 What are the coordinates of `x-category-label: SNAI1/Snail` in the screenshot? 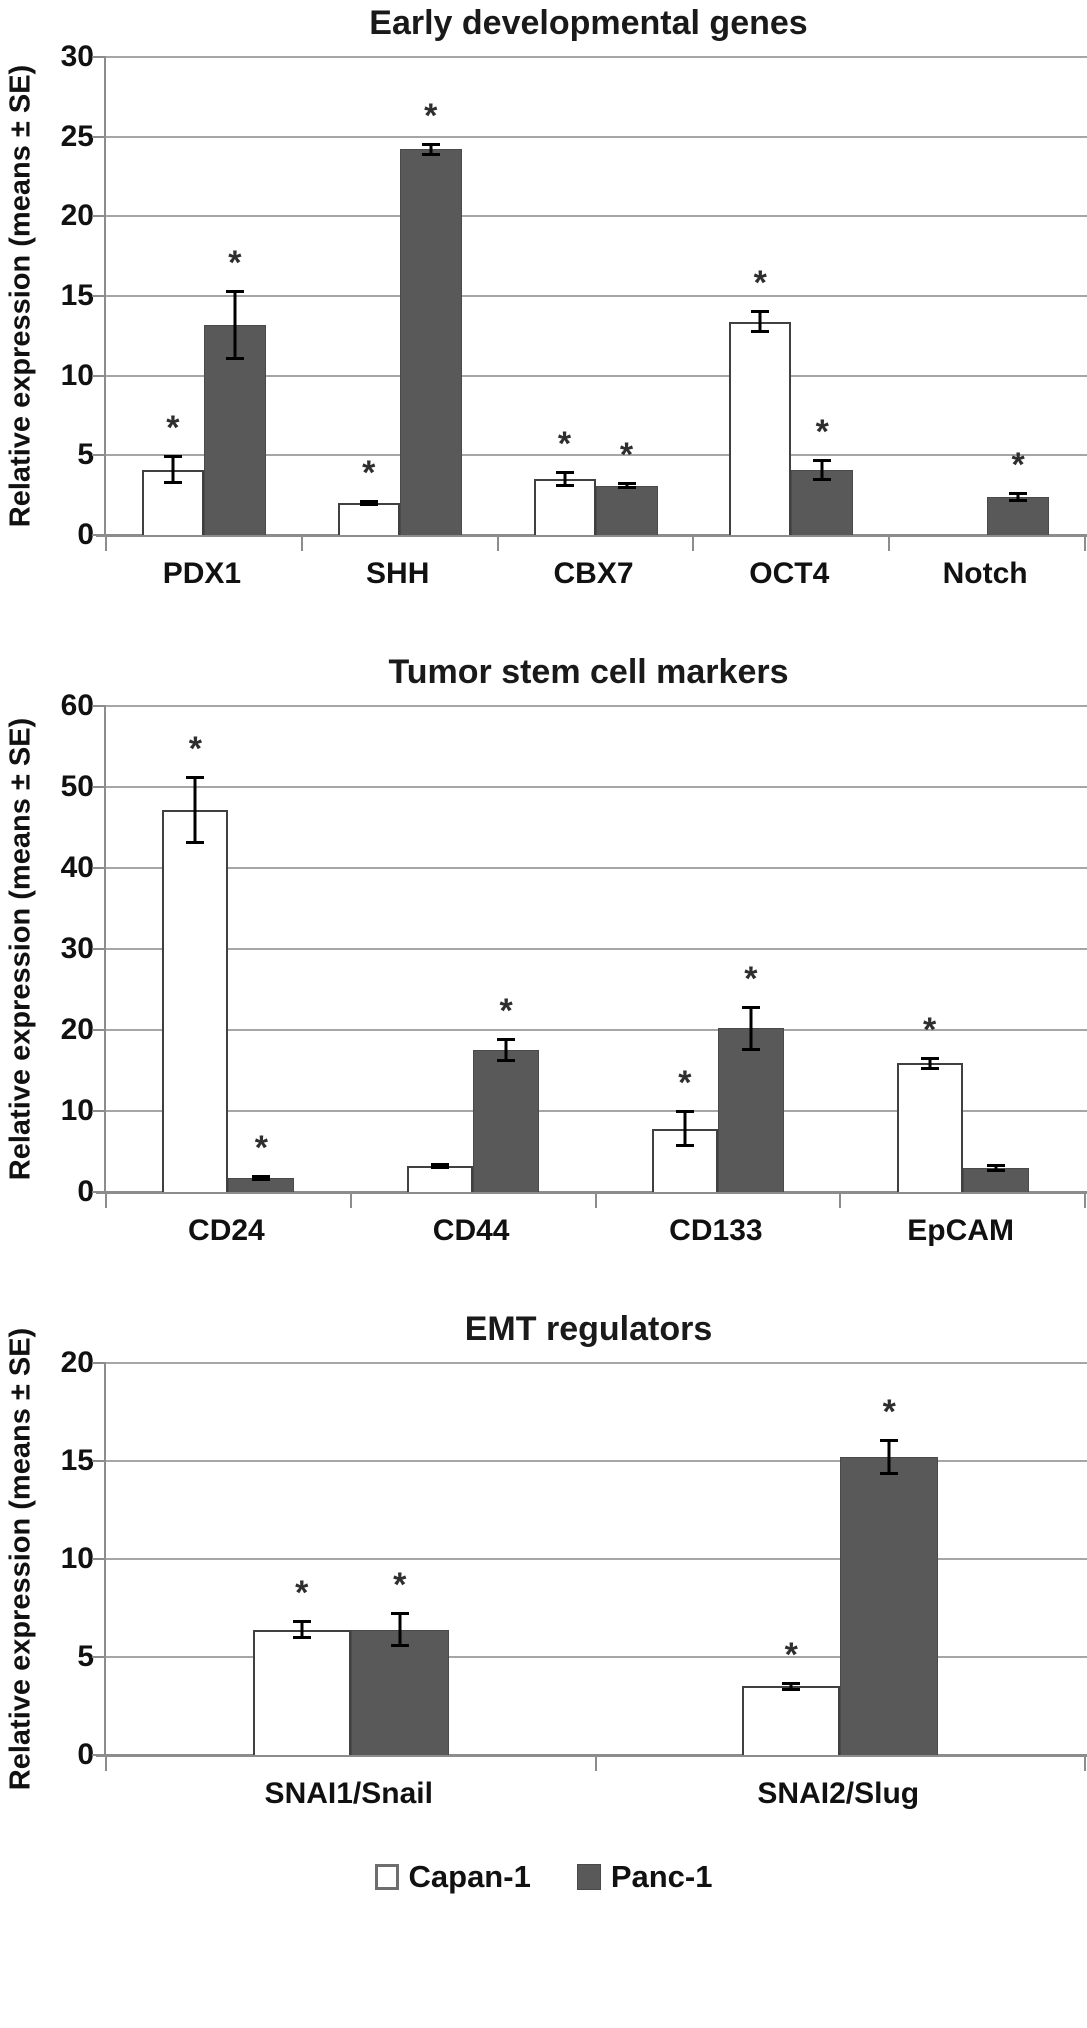 It's located at (348, 1793).